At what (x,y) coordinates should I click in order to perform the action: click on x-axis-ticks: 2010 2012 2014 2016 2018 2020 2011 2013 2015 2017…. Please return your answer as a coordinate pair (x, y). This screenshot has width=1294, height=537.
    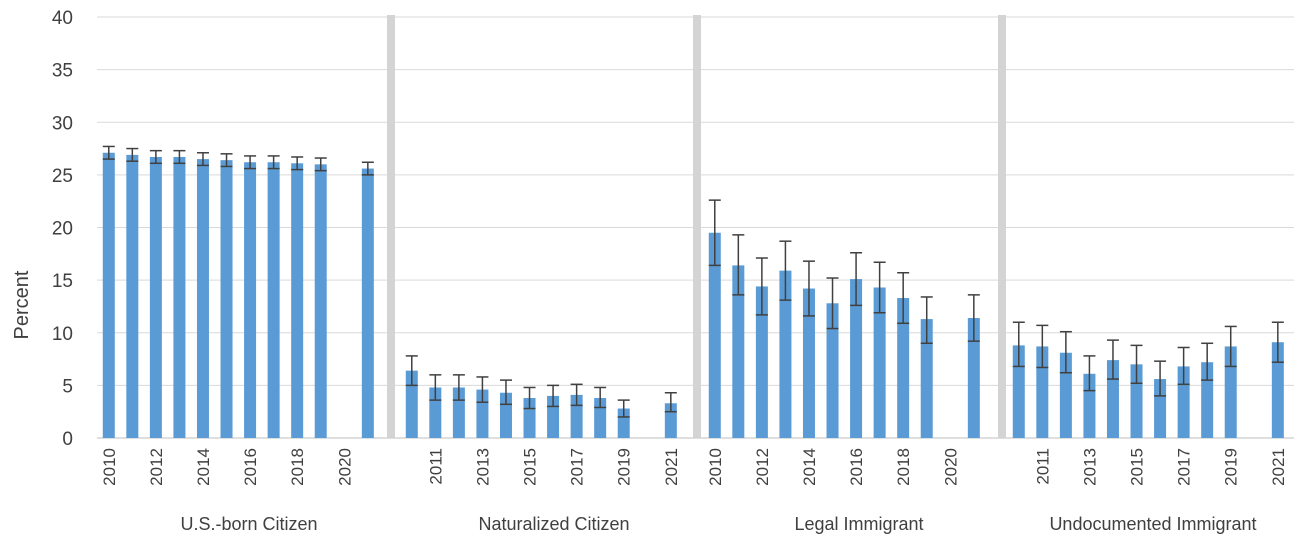
    Looking at the image, I should click on (694, 467).